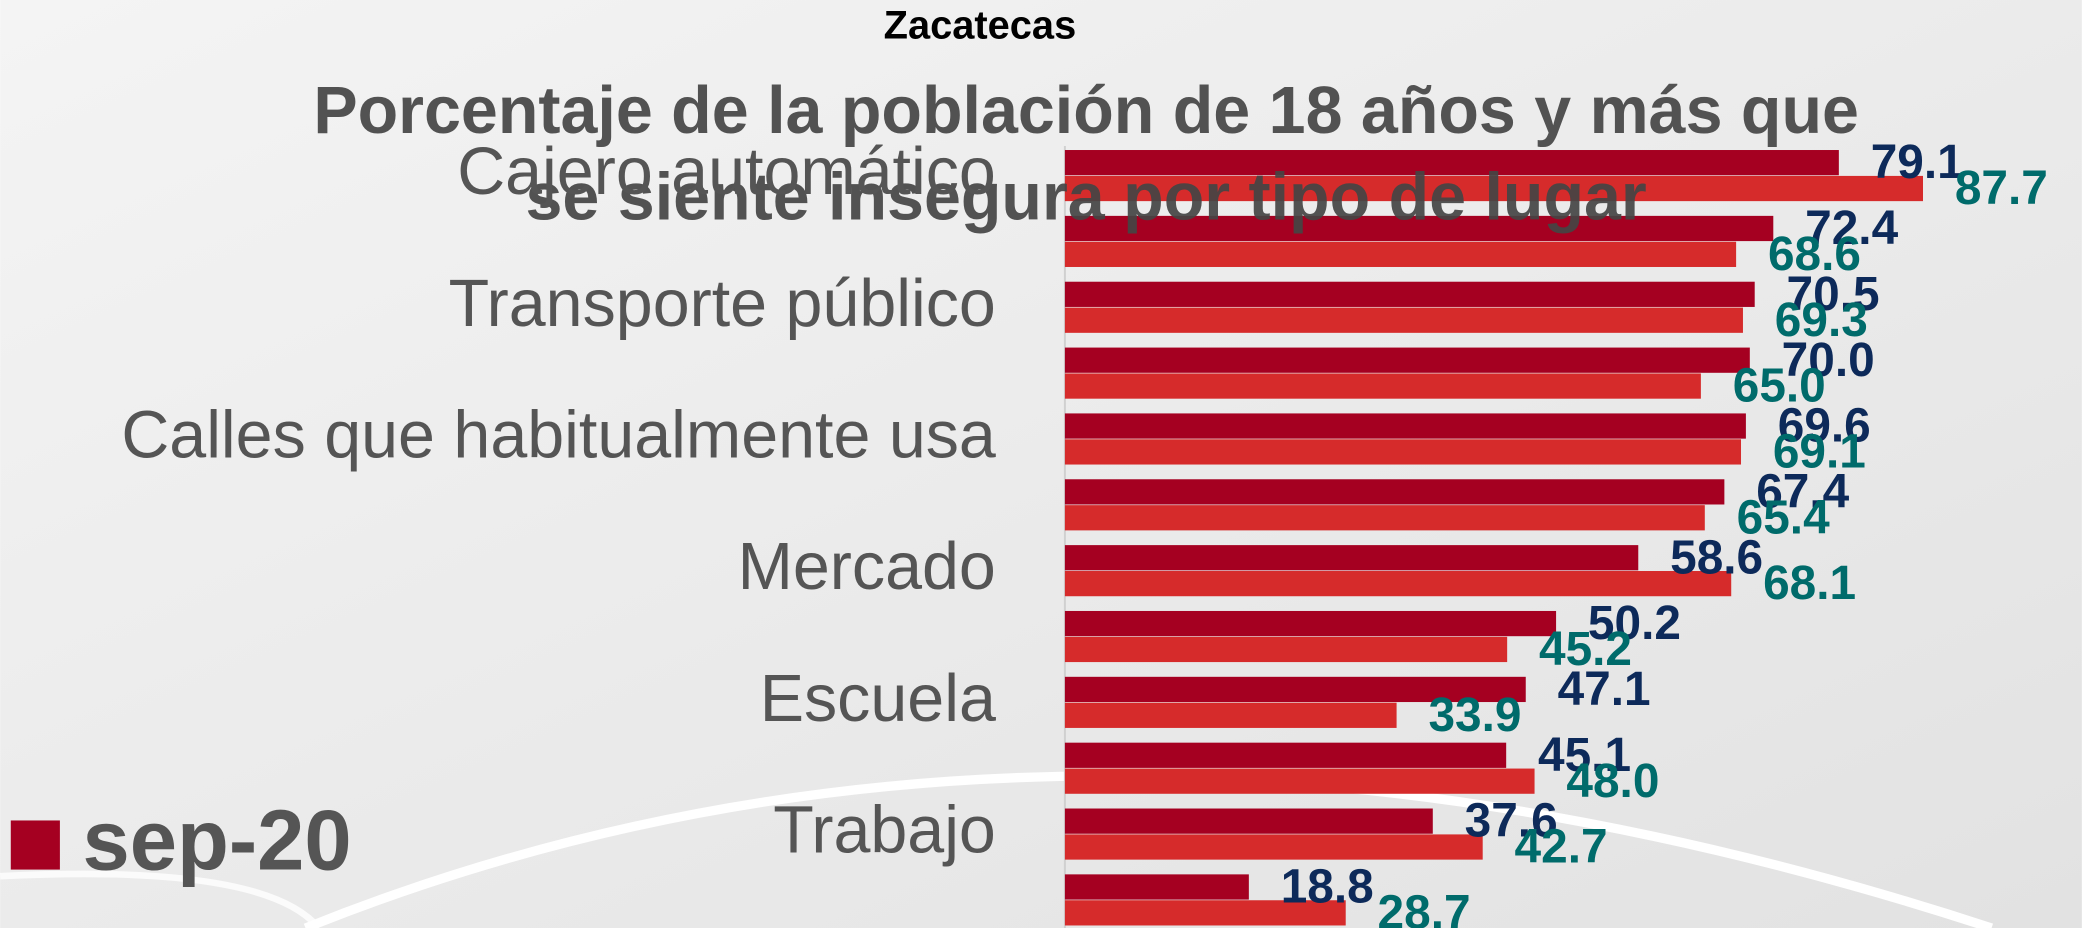 Image resolution: width=2082 pixels, height=928 pixels. What do you see at coordinates (722, 304) in the screenshot?
I see `y-tick-label: Transporte público` at bounding box center [722, 304].